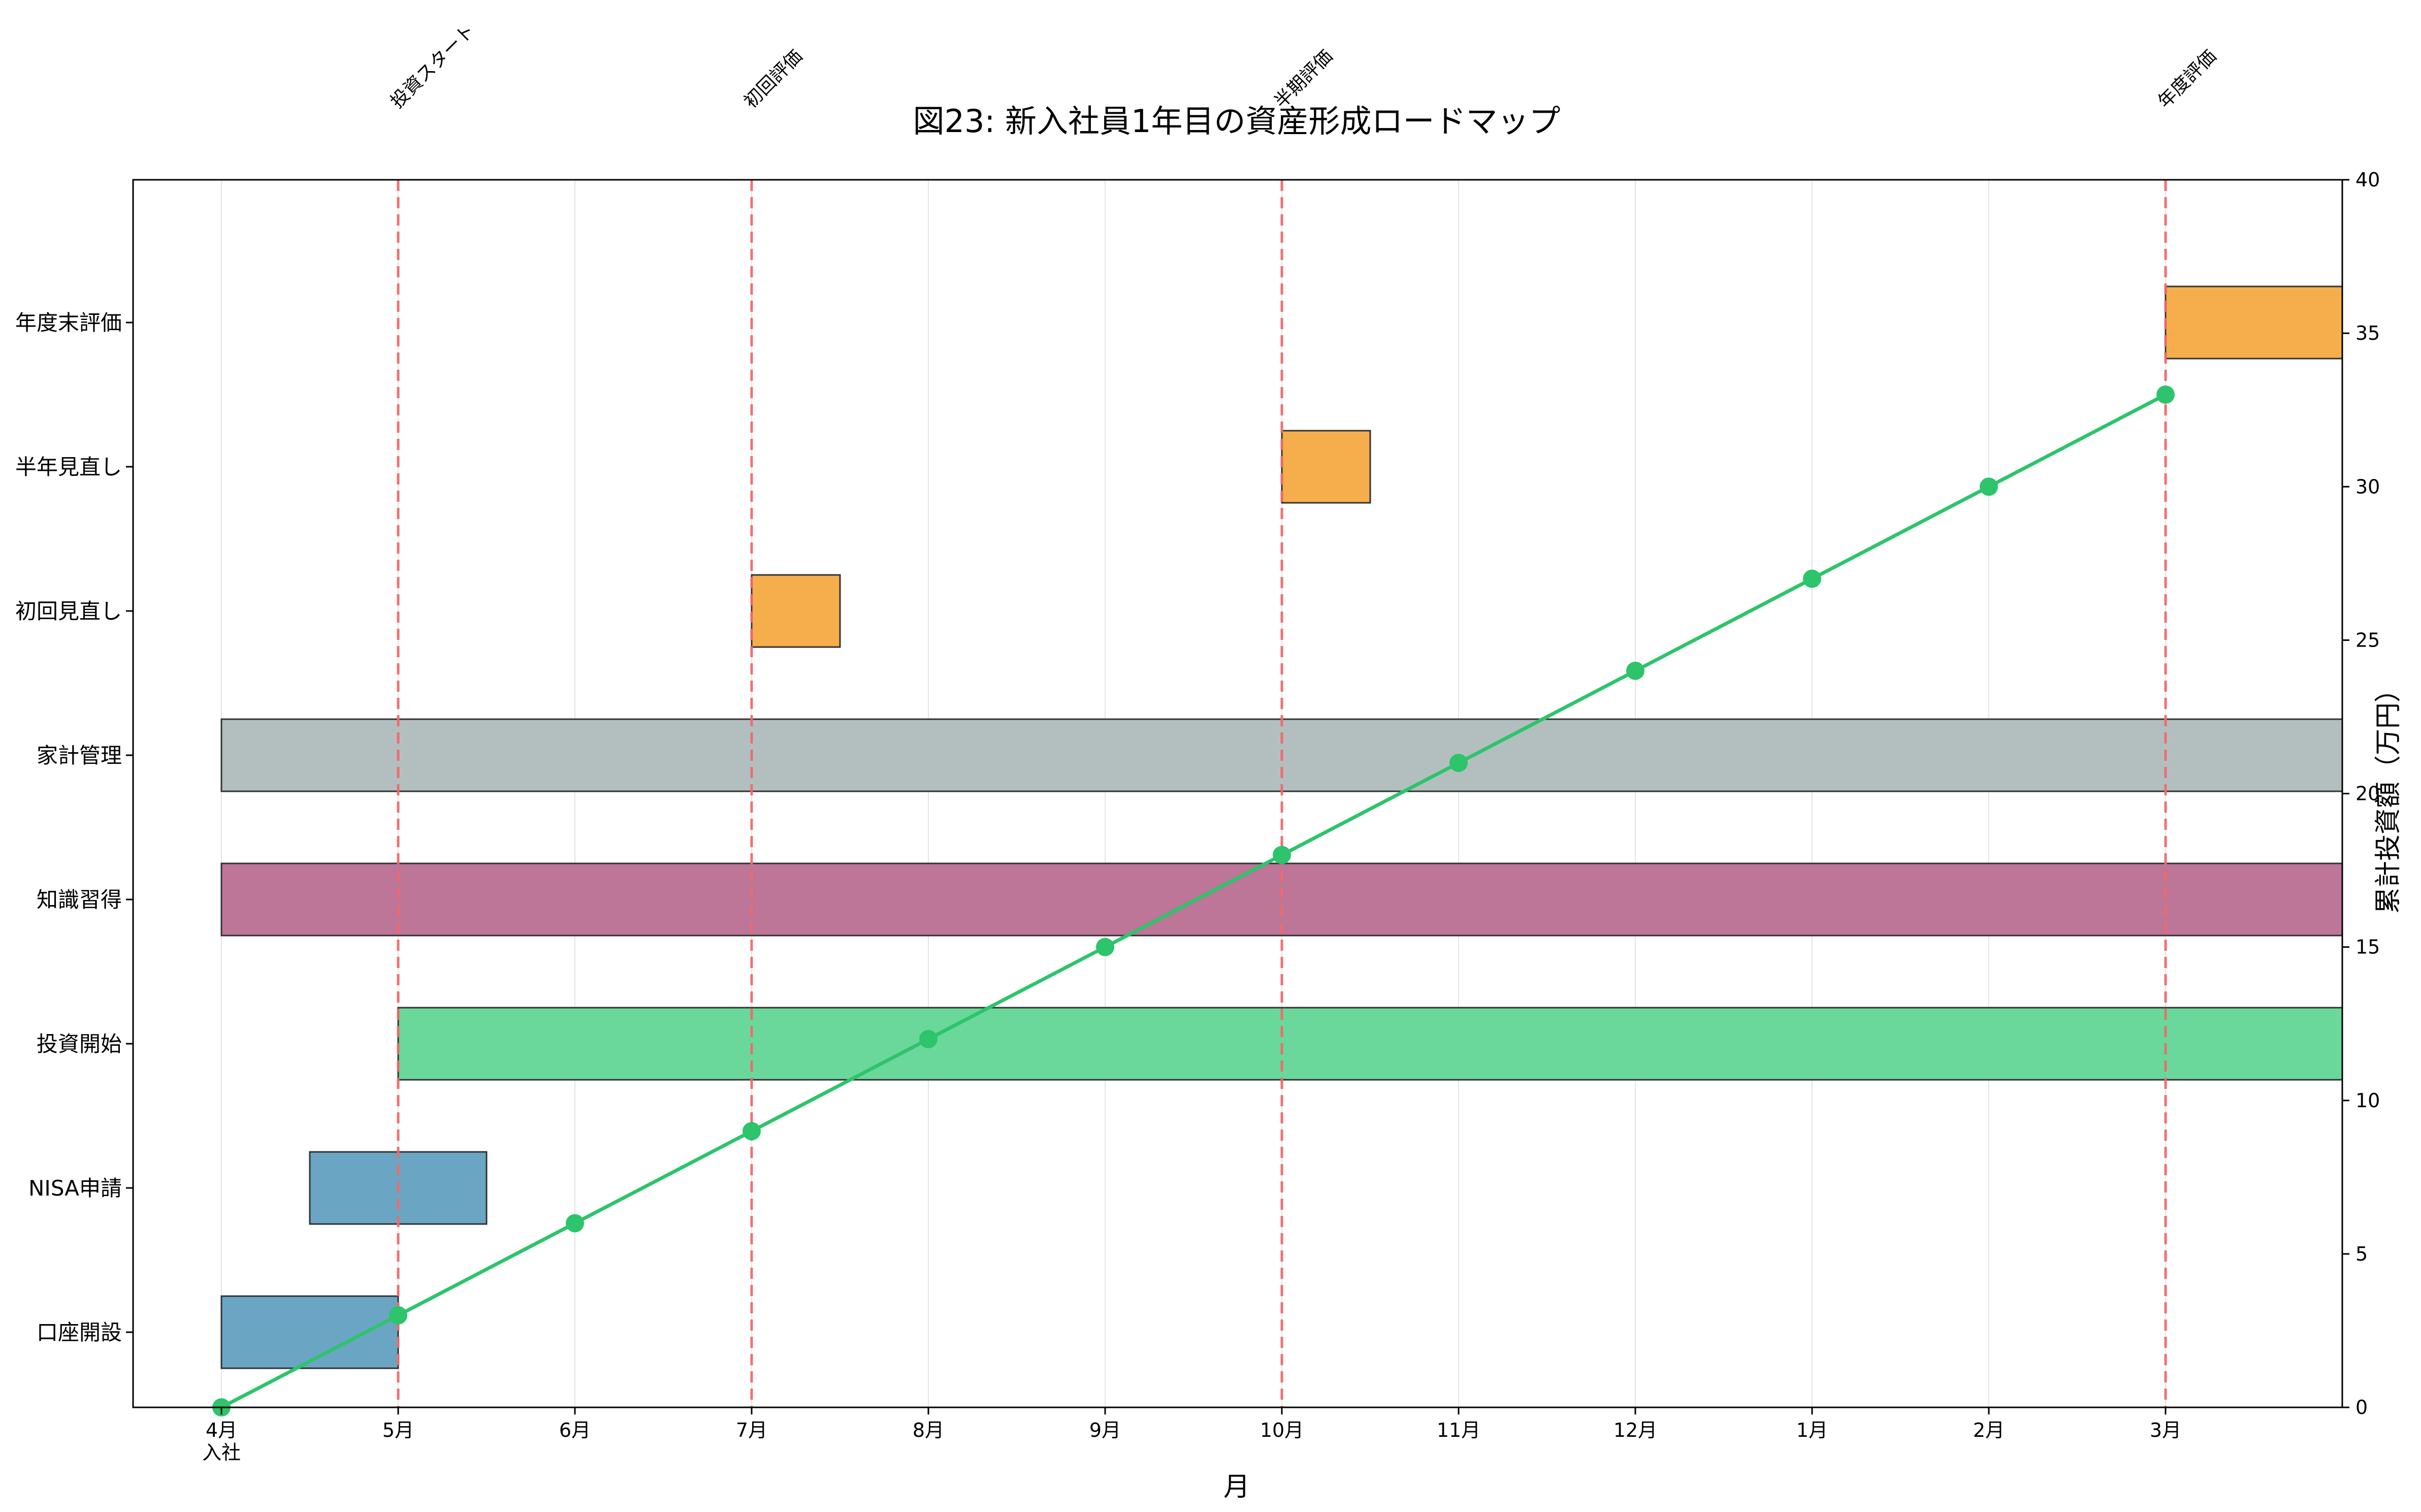 This screenshot has width=2421, height=1512. I want to click on y-right-axis-label: 累計投資額（万円）, so click(2388, 795).